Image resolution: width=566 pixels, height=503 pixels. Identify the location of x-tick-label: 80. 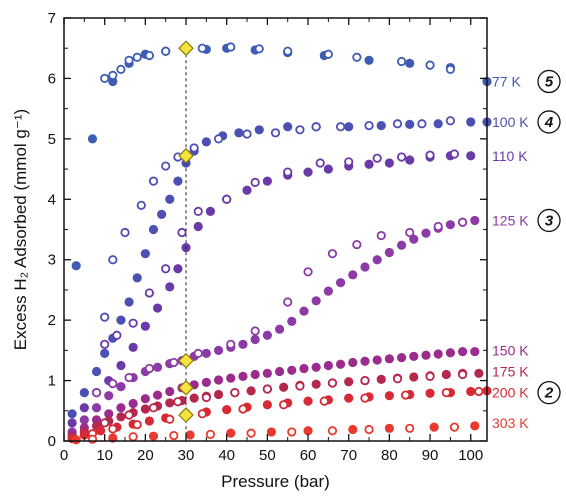
(389, 455).